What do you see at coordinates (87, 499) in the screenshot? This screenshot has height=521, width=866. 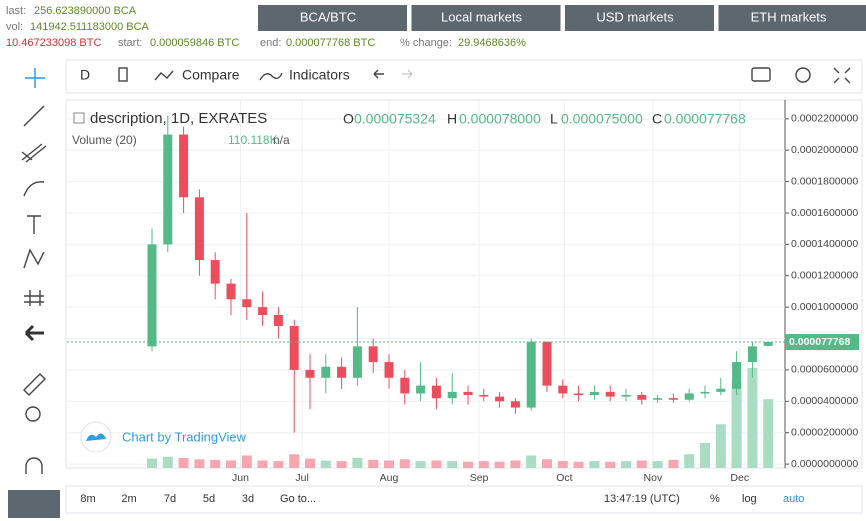 I see `range-button: 8m` at bounding box center [87, 499].